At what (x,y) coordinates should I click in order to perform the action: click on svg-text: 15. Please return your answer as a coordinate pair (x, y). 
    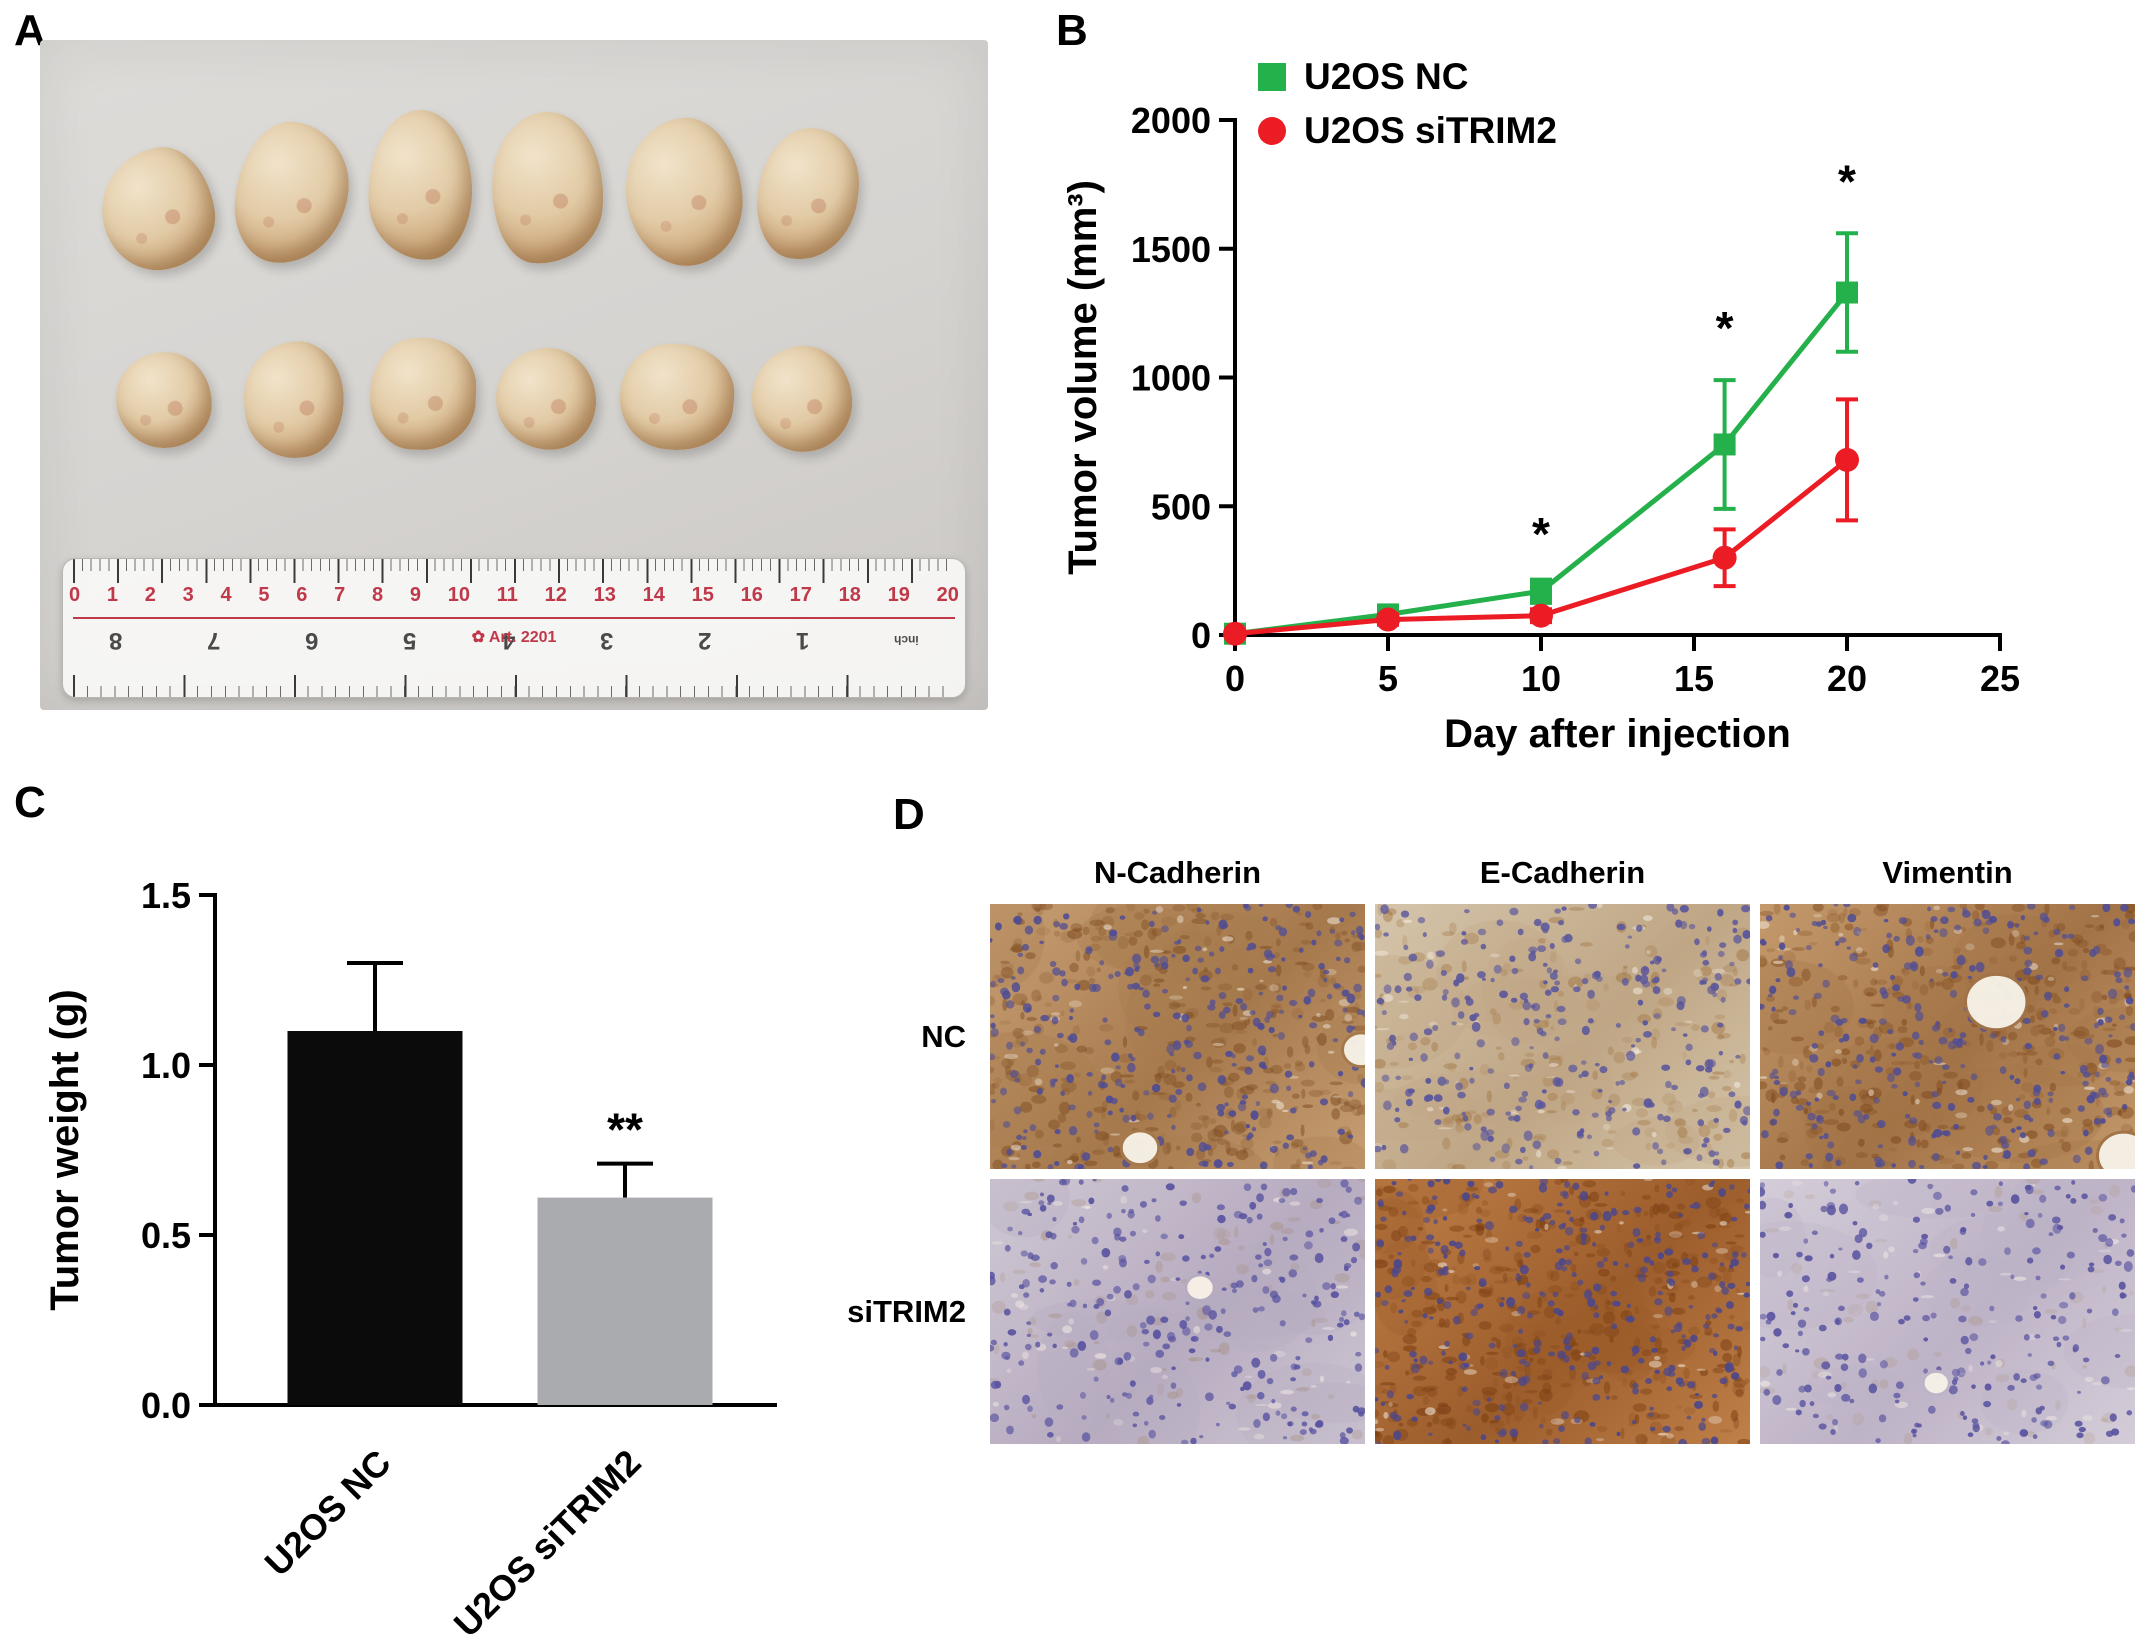
    Looking at the image, I should click on (1694, 678).